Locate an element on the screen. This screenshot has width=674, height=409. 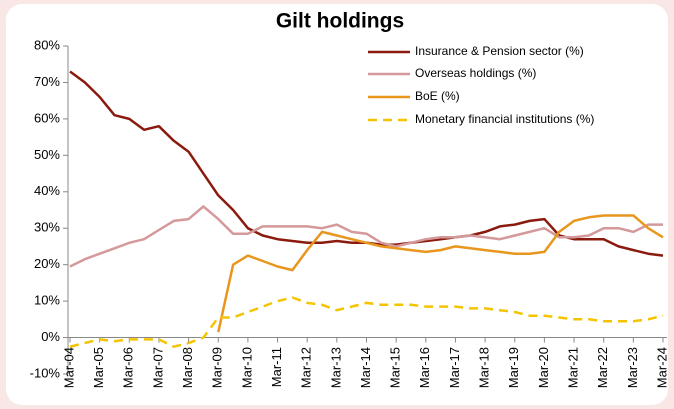
chart-title: Gilt holdings is located at coordinates (340, 21).